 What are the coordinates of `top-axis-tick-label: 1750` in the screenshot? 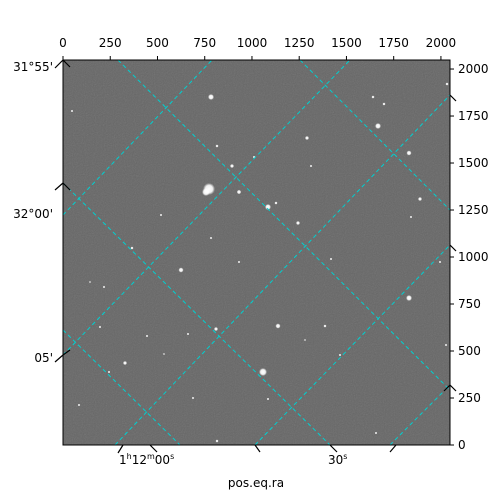 It's located at (393, 43).